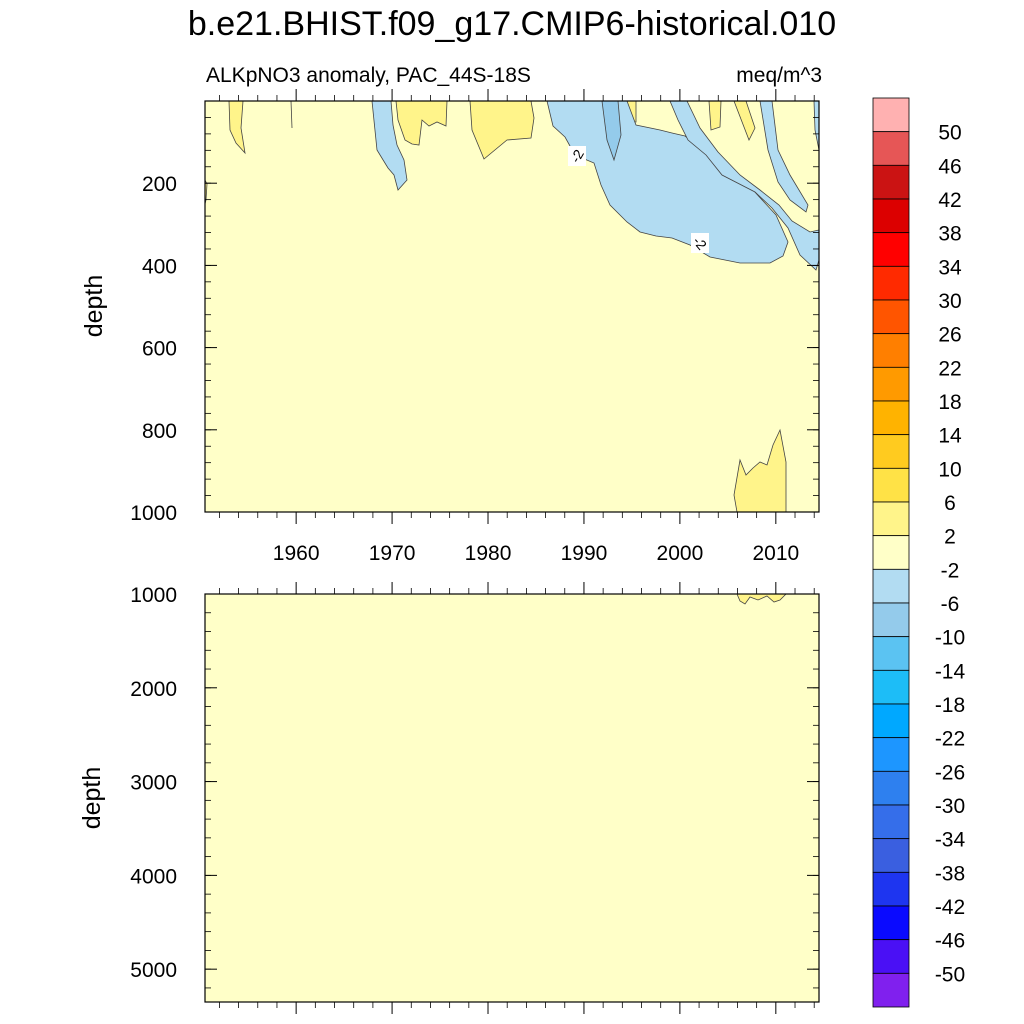 Image resolution: width=1024 pixels, height=1024 pixels. I want to click on y-tick-label: 200, so click(159, 184).